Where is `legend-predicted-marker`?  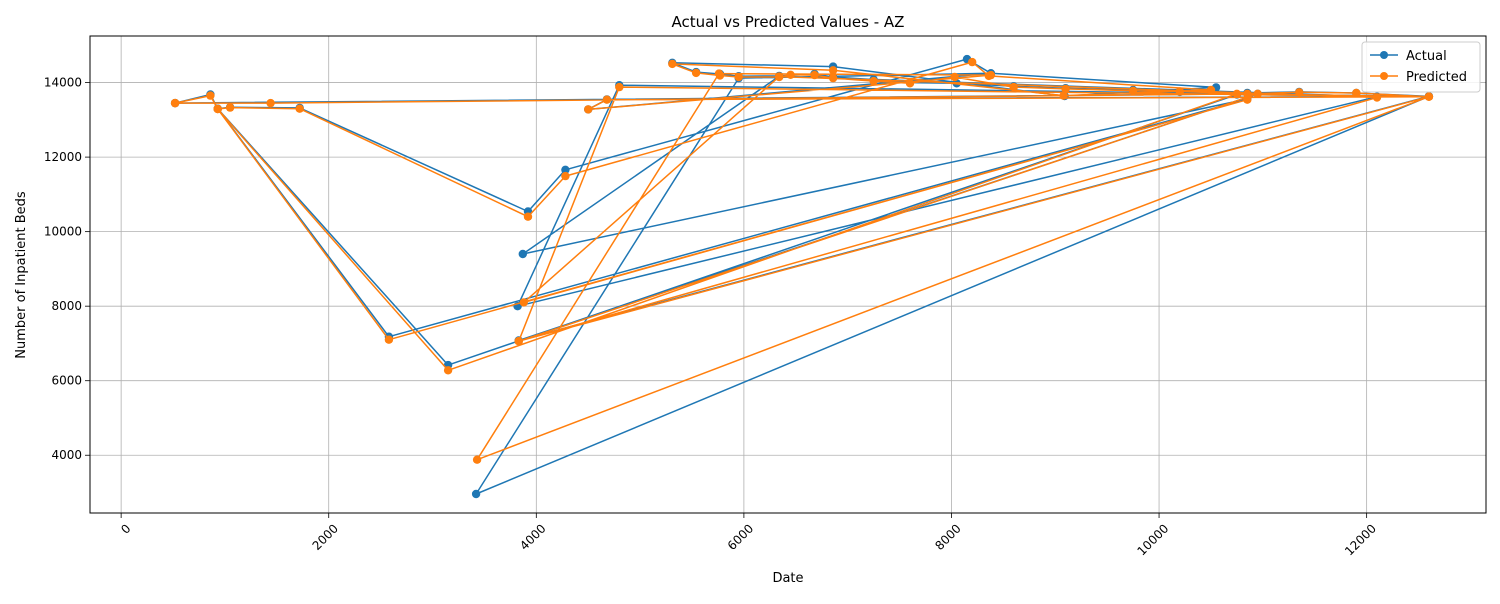
legend-predicted-marker is located at coordinates (1384, 76).